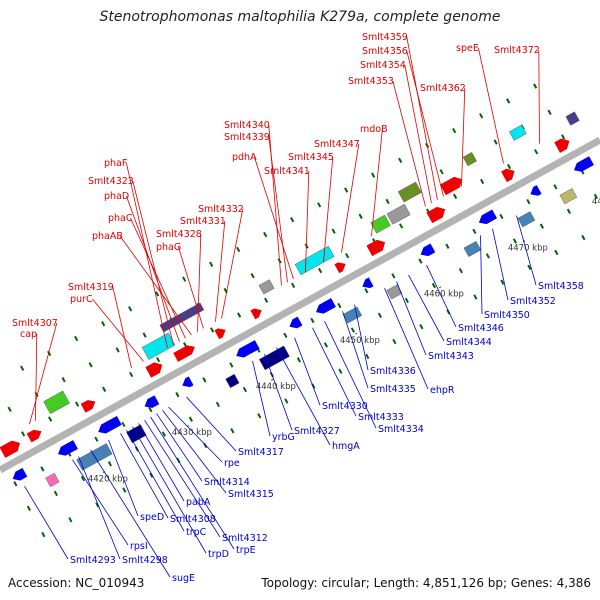 The height and width of the screenshot is (600, 600). Describe the element at coordinates (179, 234) in the screenshot. I see `gene-label-forward: Smlt4328` at that location.